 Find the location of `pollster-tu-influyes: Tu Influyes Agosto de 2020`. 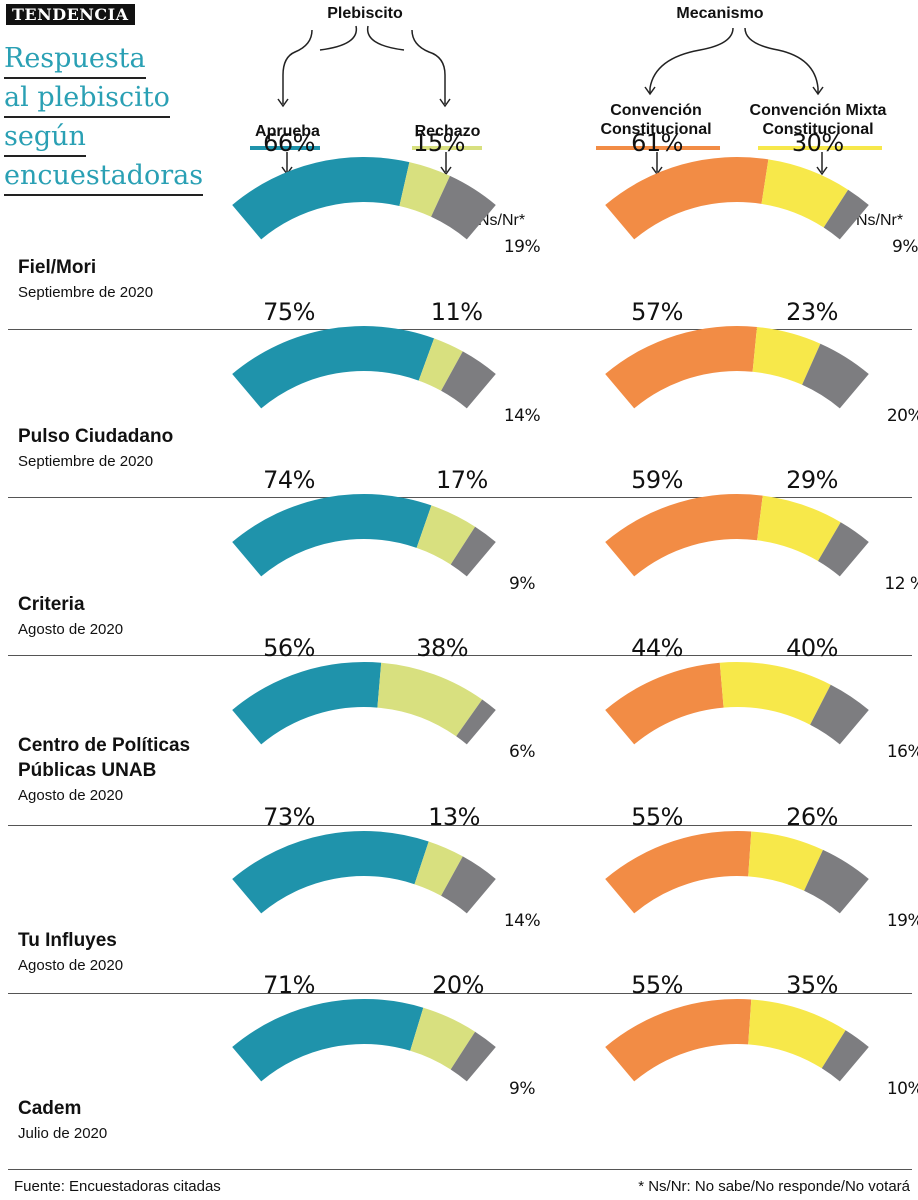

pollster-tu-influyes: Tu Influyes Agosto de 2020 is located at coordinates (70, 951).